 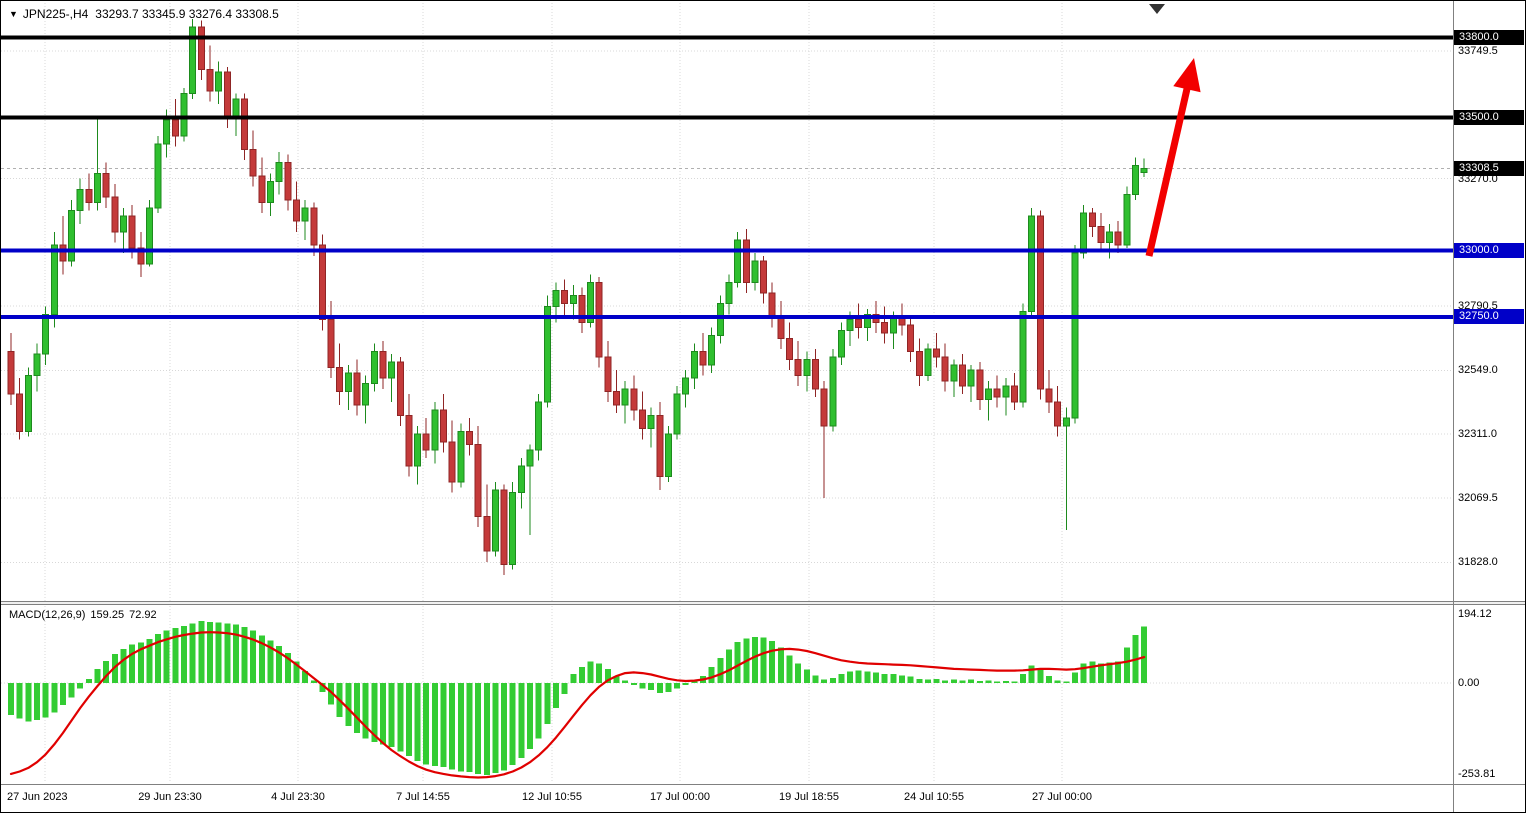 I want to click on price-tick-label: 33749.5, so click(x=1478, y=51).